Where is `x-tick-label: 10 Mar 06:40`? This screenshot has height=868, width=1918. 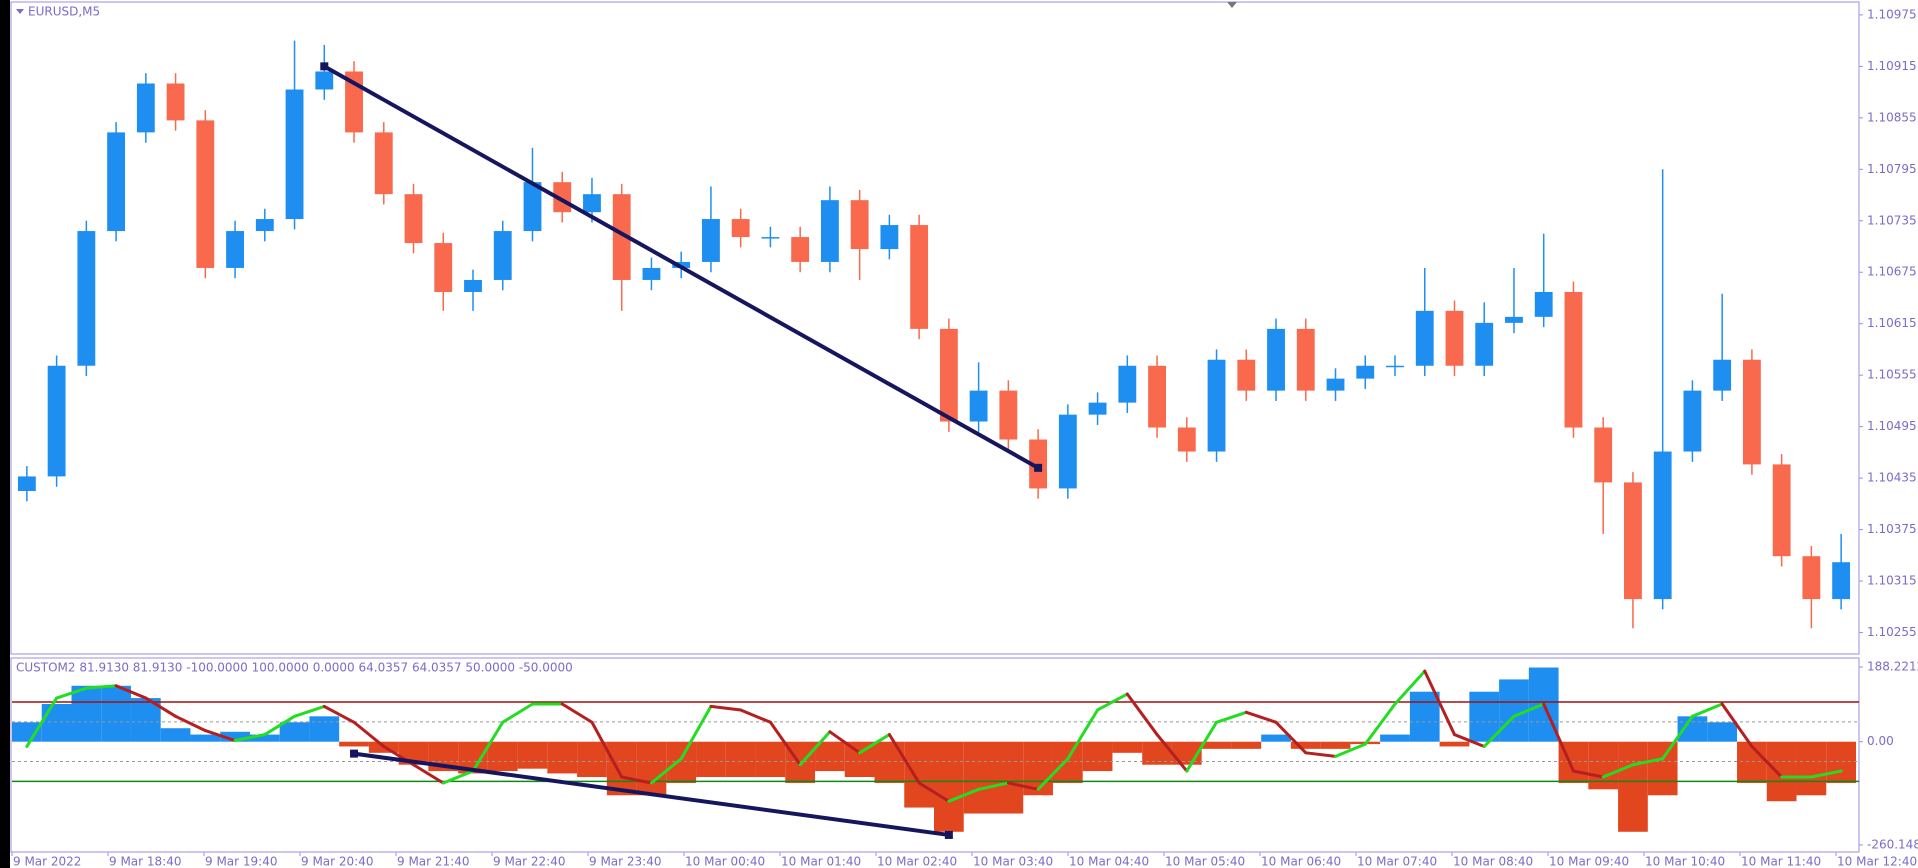
x-tick-label: 10 Mar 06:40 is located at coordinates (1301, 861).